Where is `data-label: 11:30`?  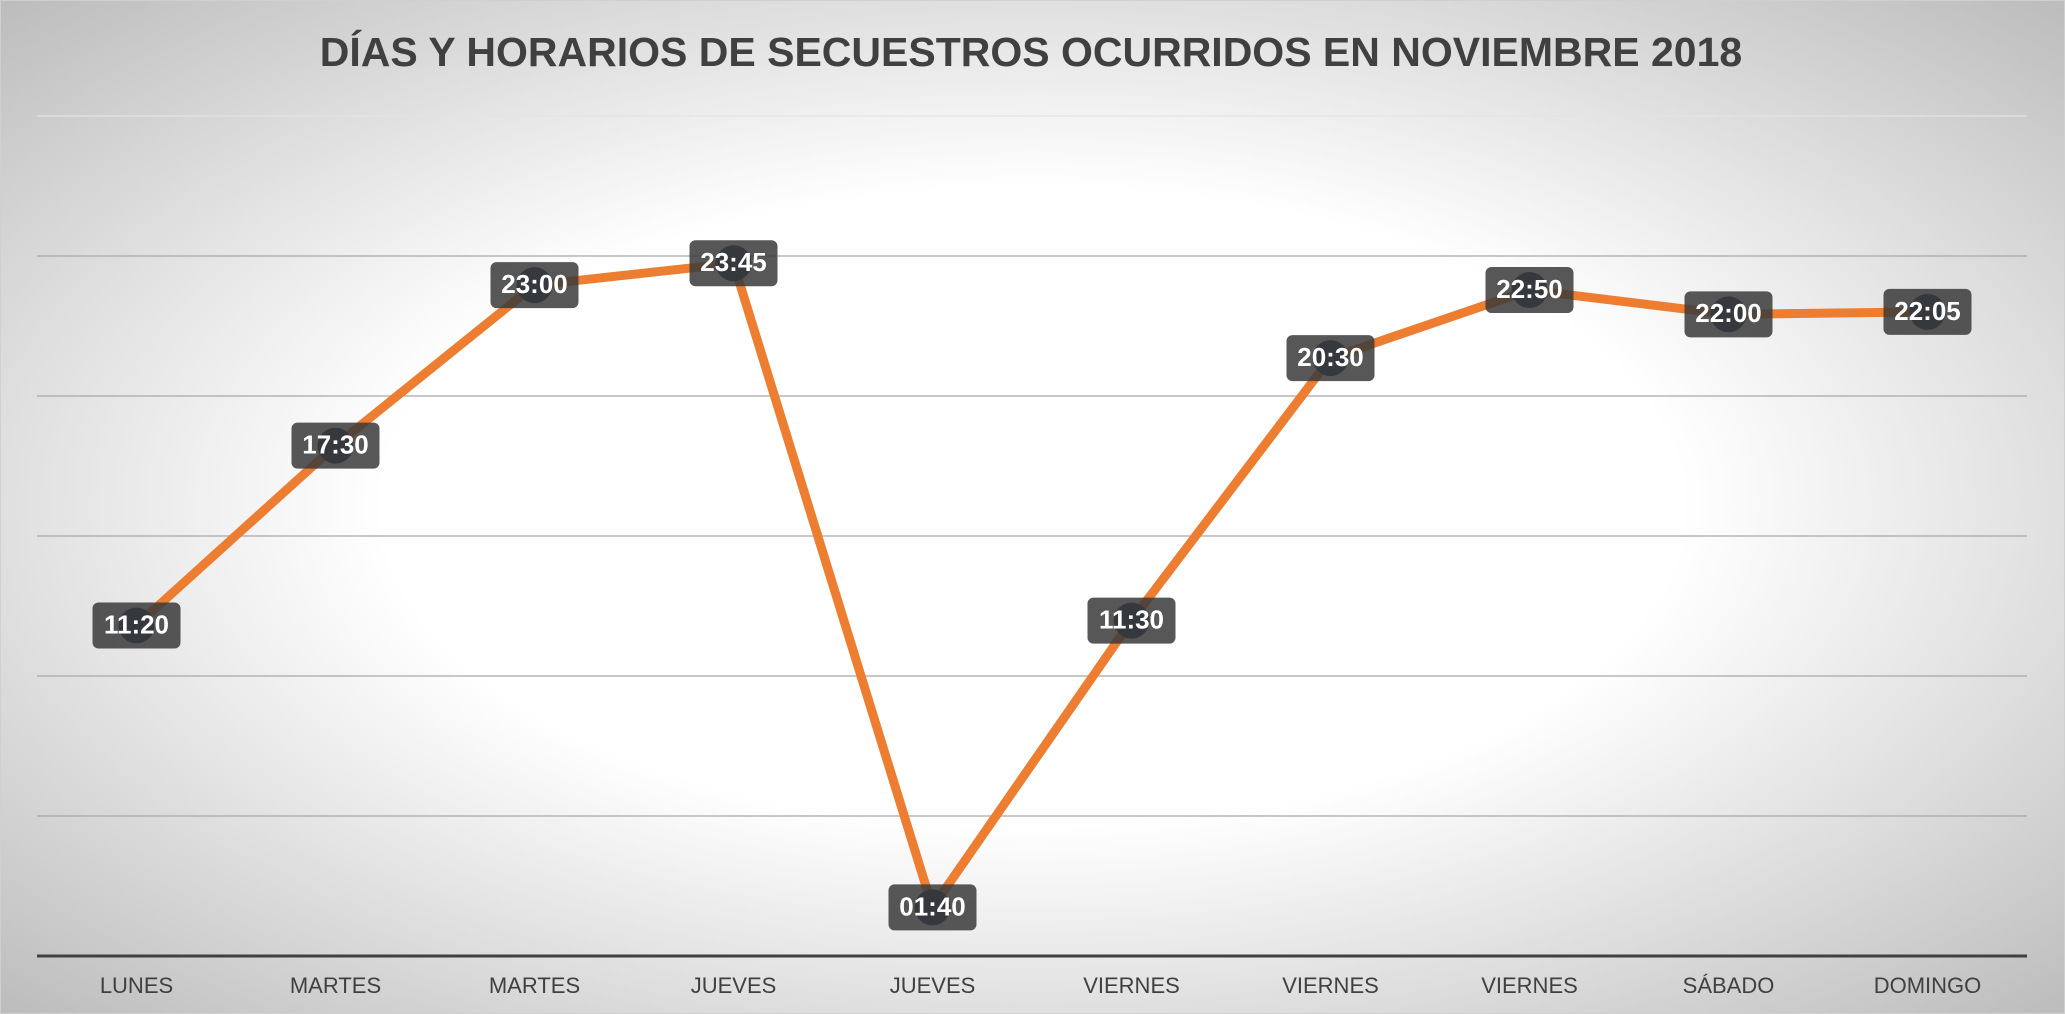 data-label: 11:30 is located at coordinates (1131, 619).